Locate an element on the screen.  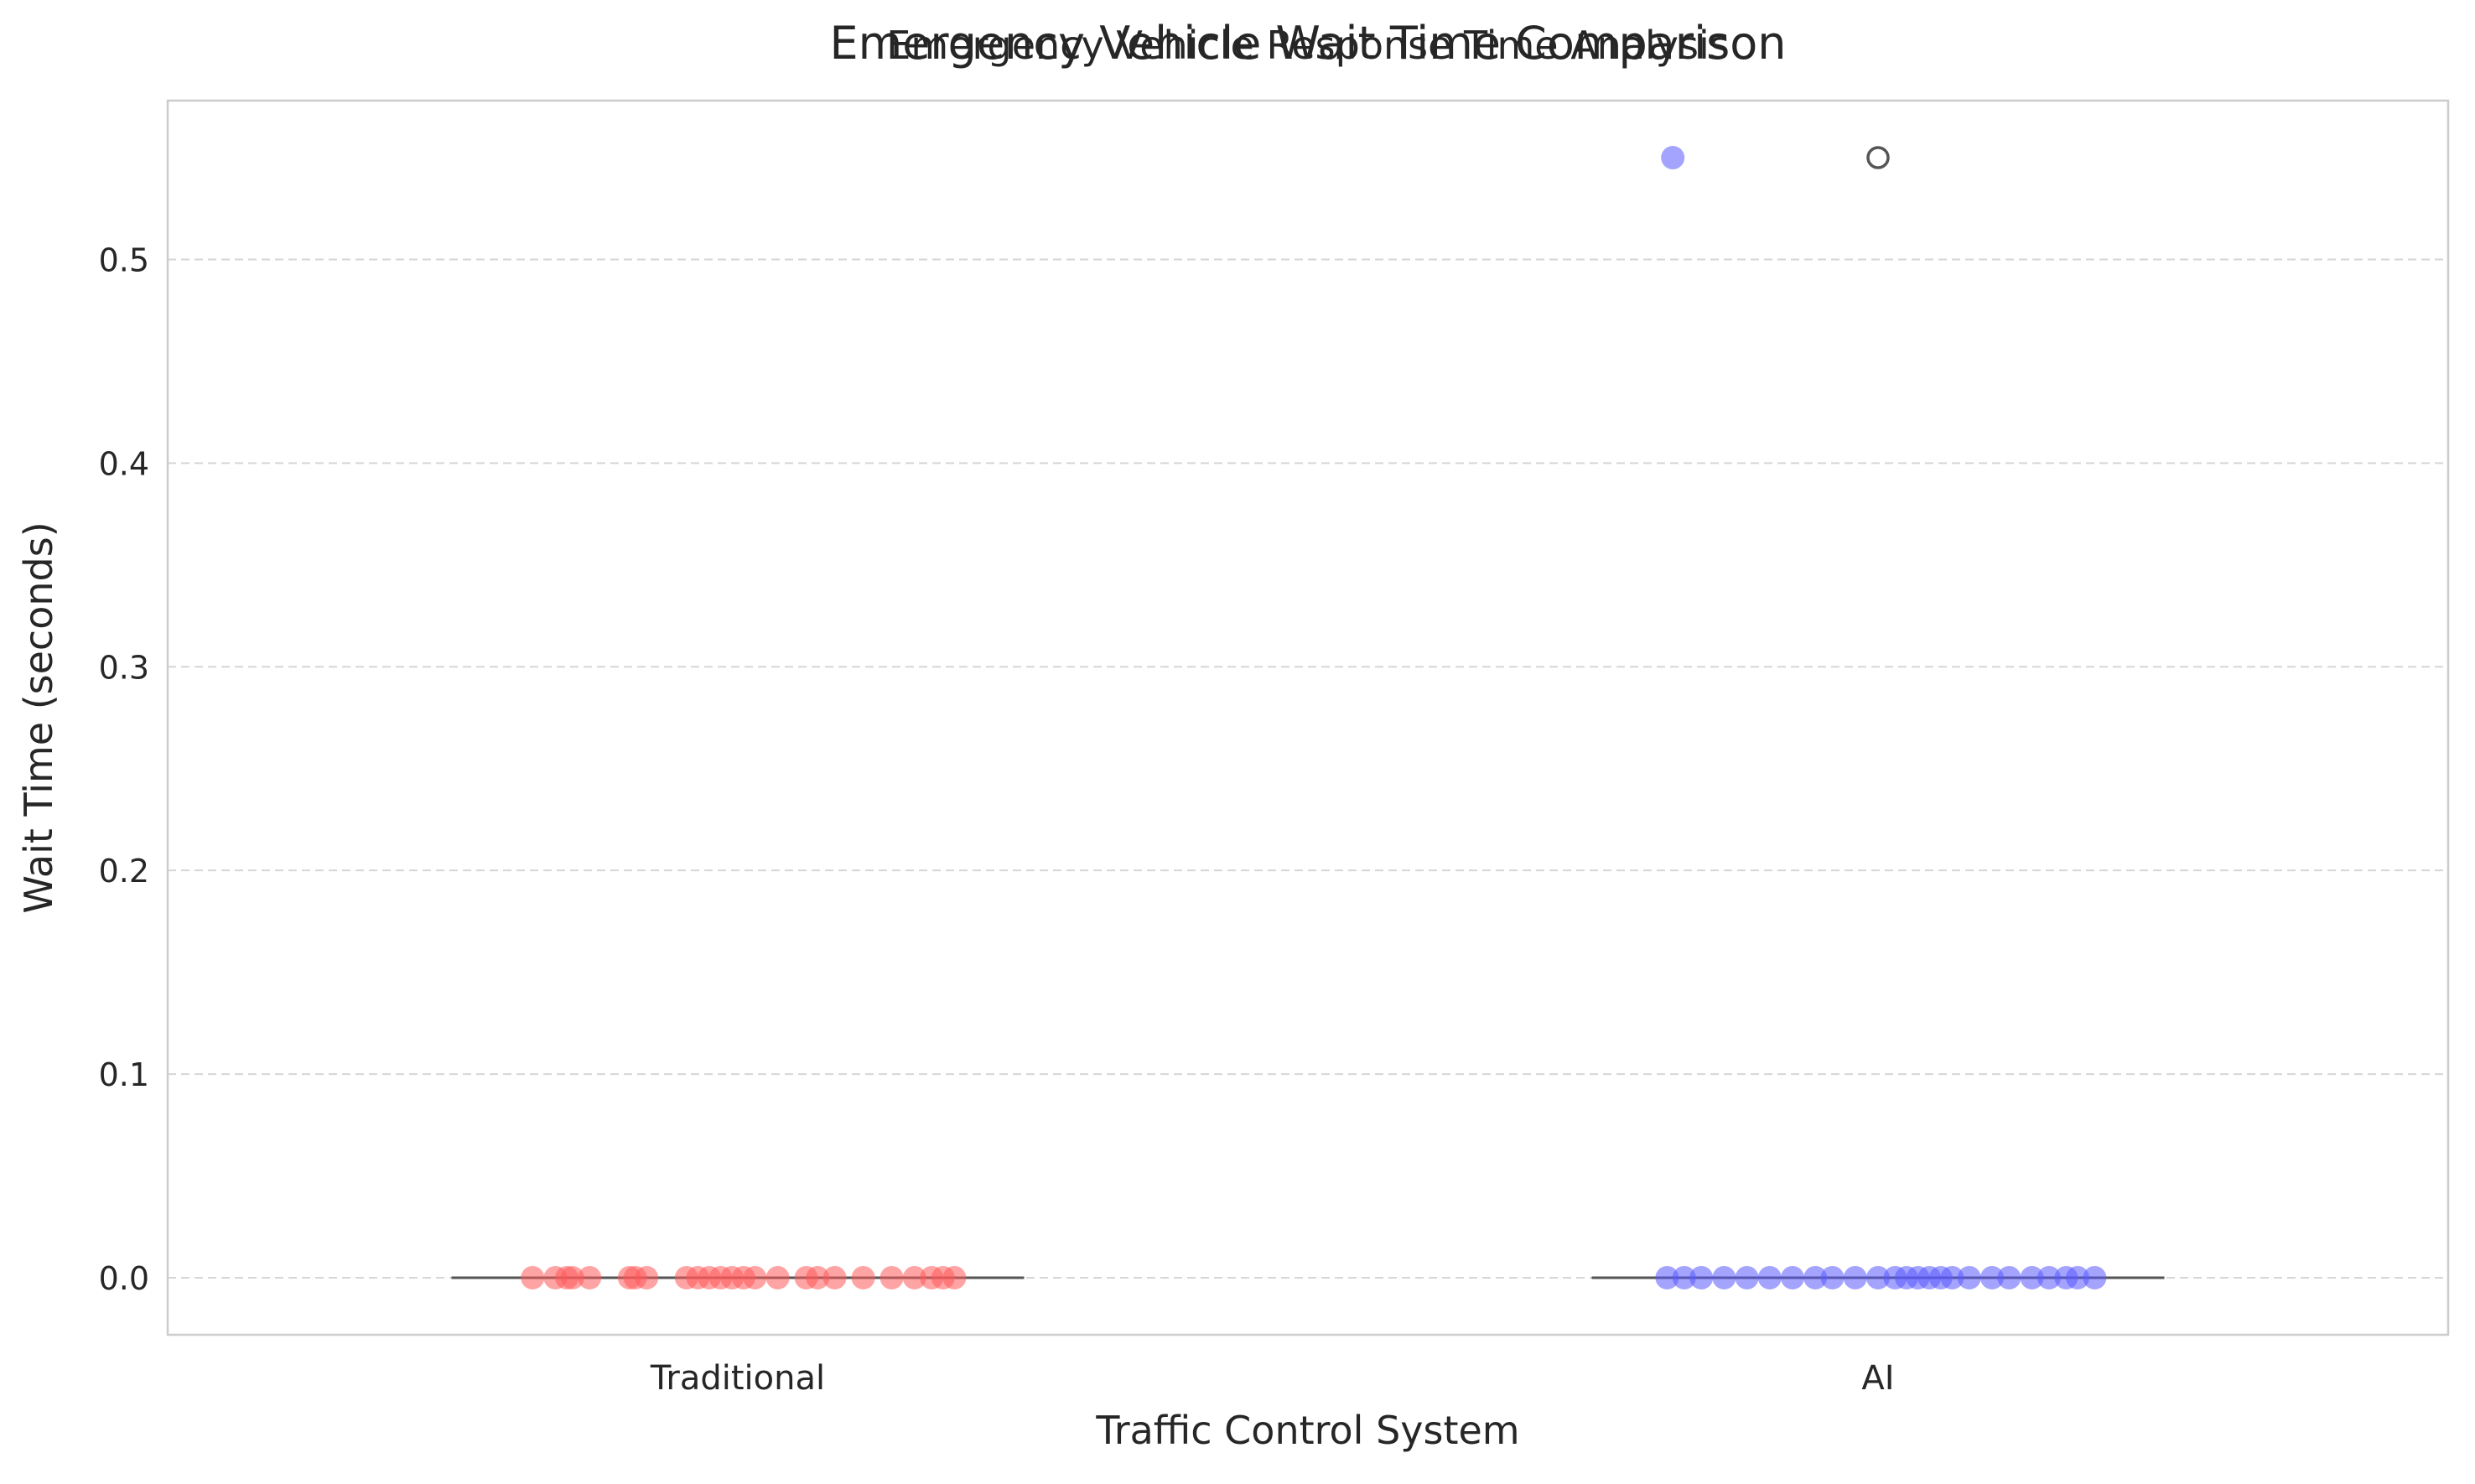
y-tick-label: 0.3 is located at coordinates (124, 667).